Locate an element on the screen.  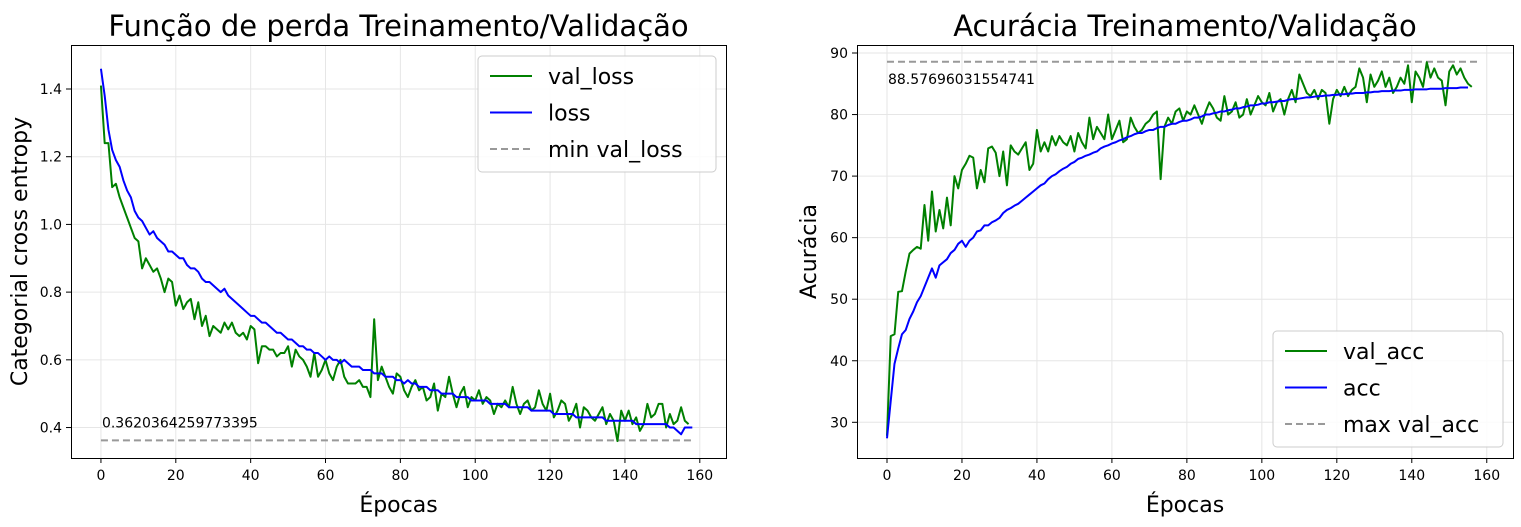
chart-title: Acurácia Treinamento/Validação is located at coordinates (1185, 26).